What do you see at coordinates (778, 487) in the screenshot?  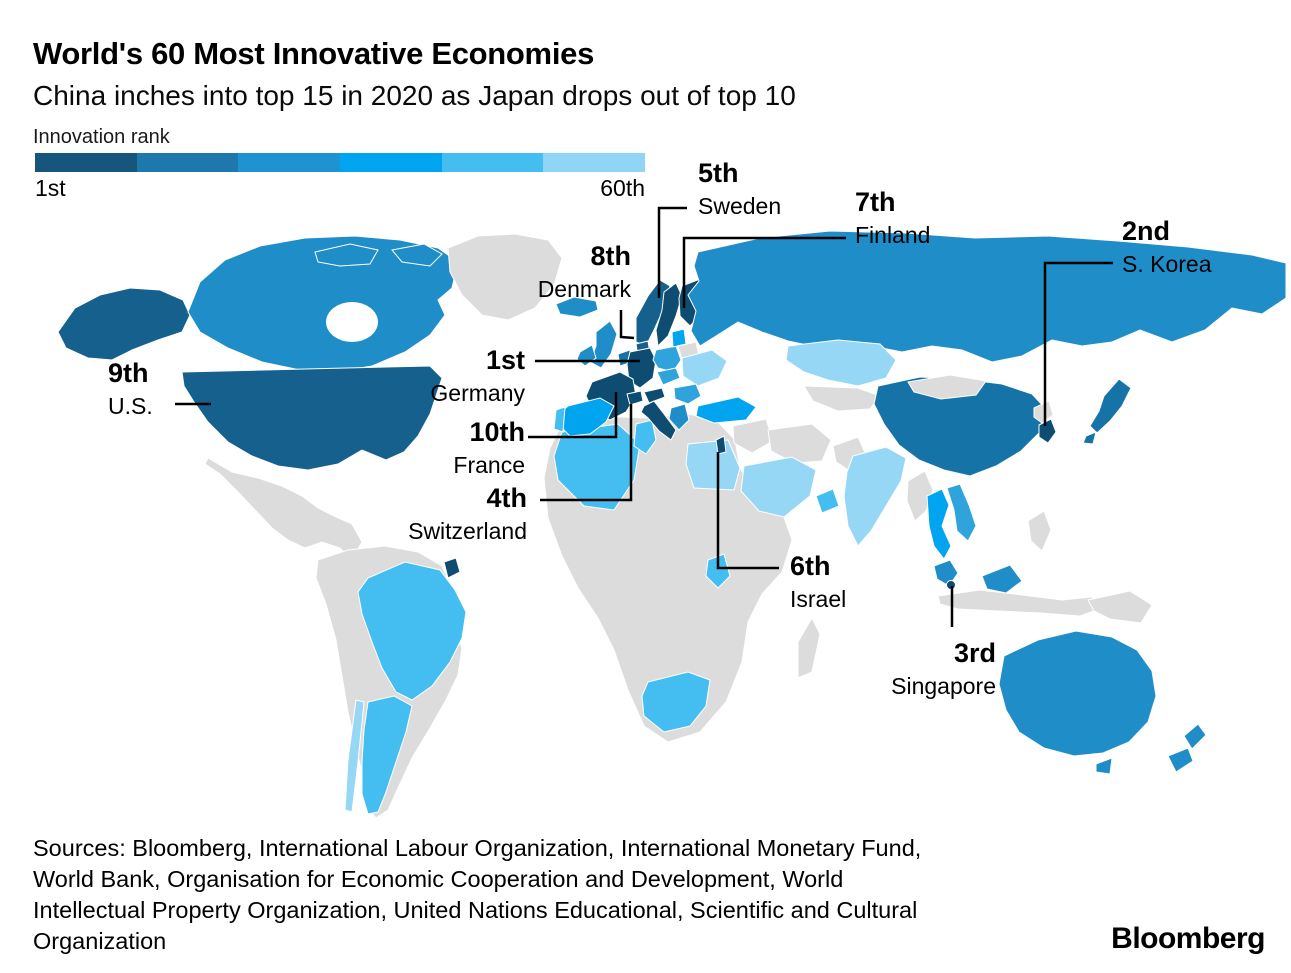 I see `country-saudi-arabia` at bounding box center [778, 487].